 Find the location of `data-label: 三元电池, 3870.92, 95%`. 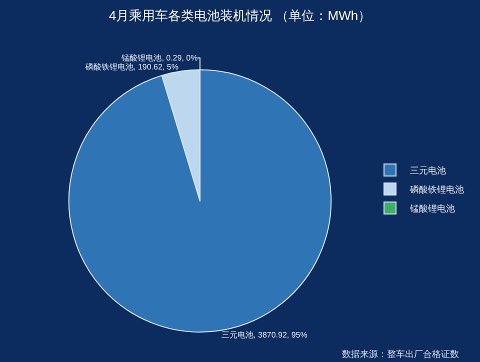

data-label: 三元电池, 3870.92, 95% is located at coordinates (265, 335).